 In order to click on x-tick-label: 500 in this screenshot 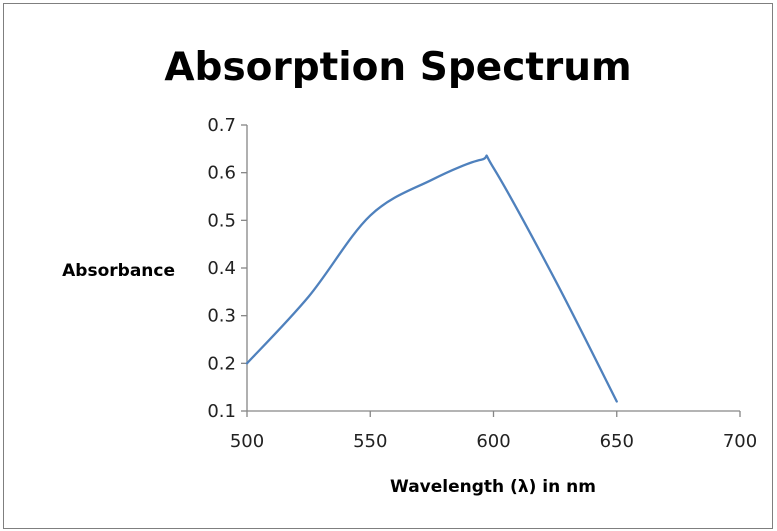, I will do `click(247, 441)`.